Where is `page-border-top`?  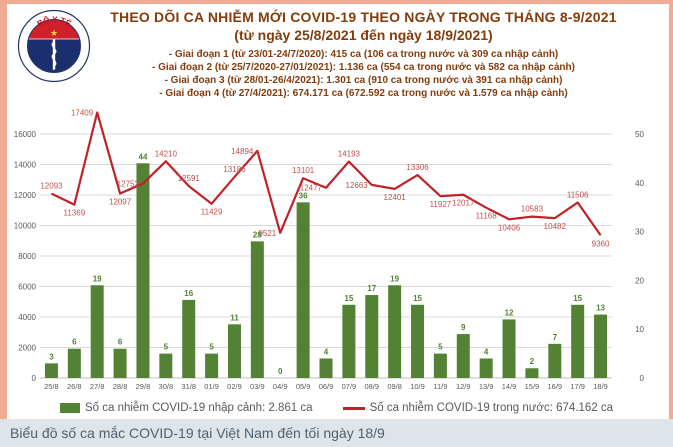
page-border-top is located at coordinates (336, 2).